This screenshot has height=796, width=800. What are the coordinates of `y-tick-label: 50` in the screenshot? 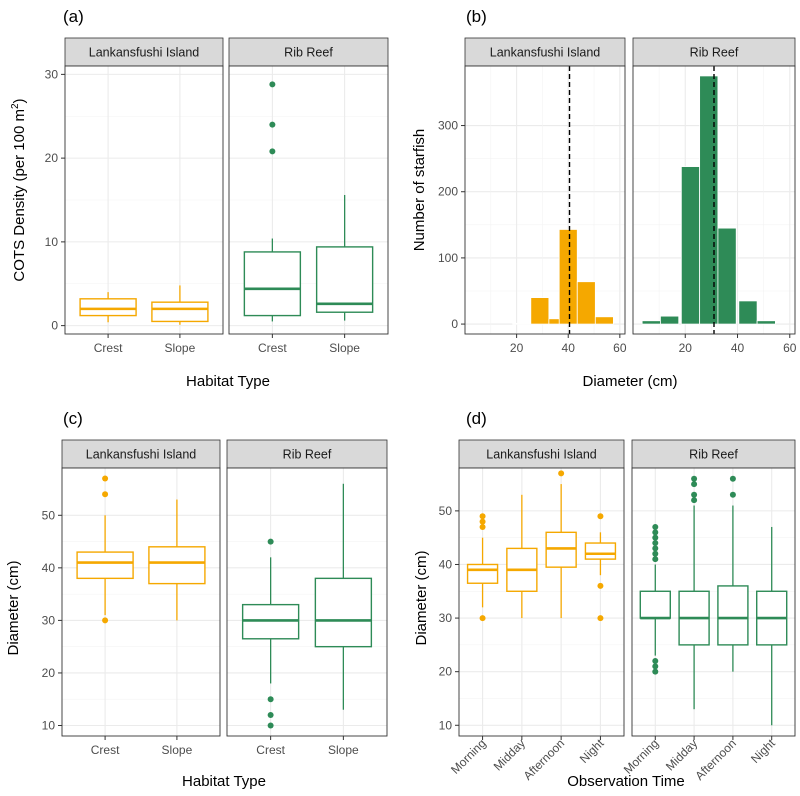 It's located at (446, 511).